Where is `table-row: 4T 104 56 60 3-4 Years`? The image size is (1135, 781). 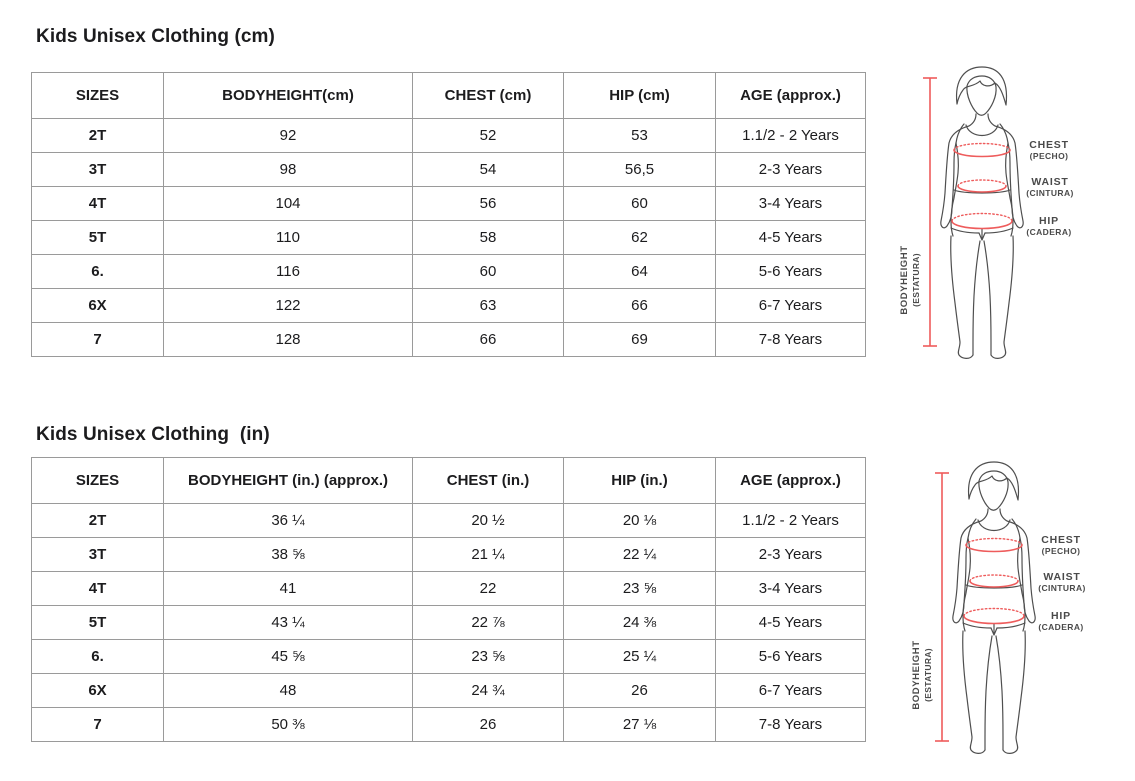 table-row: 4T 104 56 60 3-4 Years is located at coordinates (448, 203).